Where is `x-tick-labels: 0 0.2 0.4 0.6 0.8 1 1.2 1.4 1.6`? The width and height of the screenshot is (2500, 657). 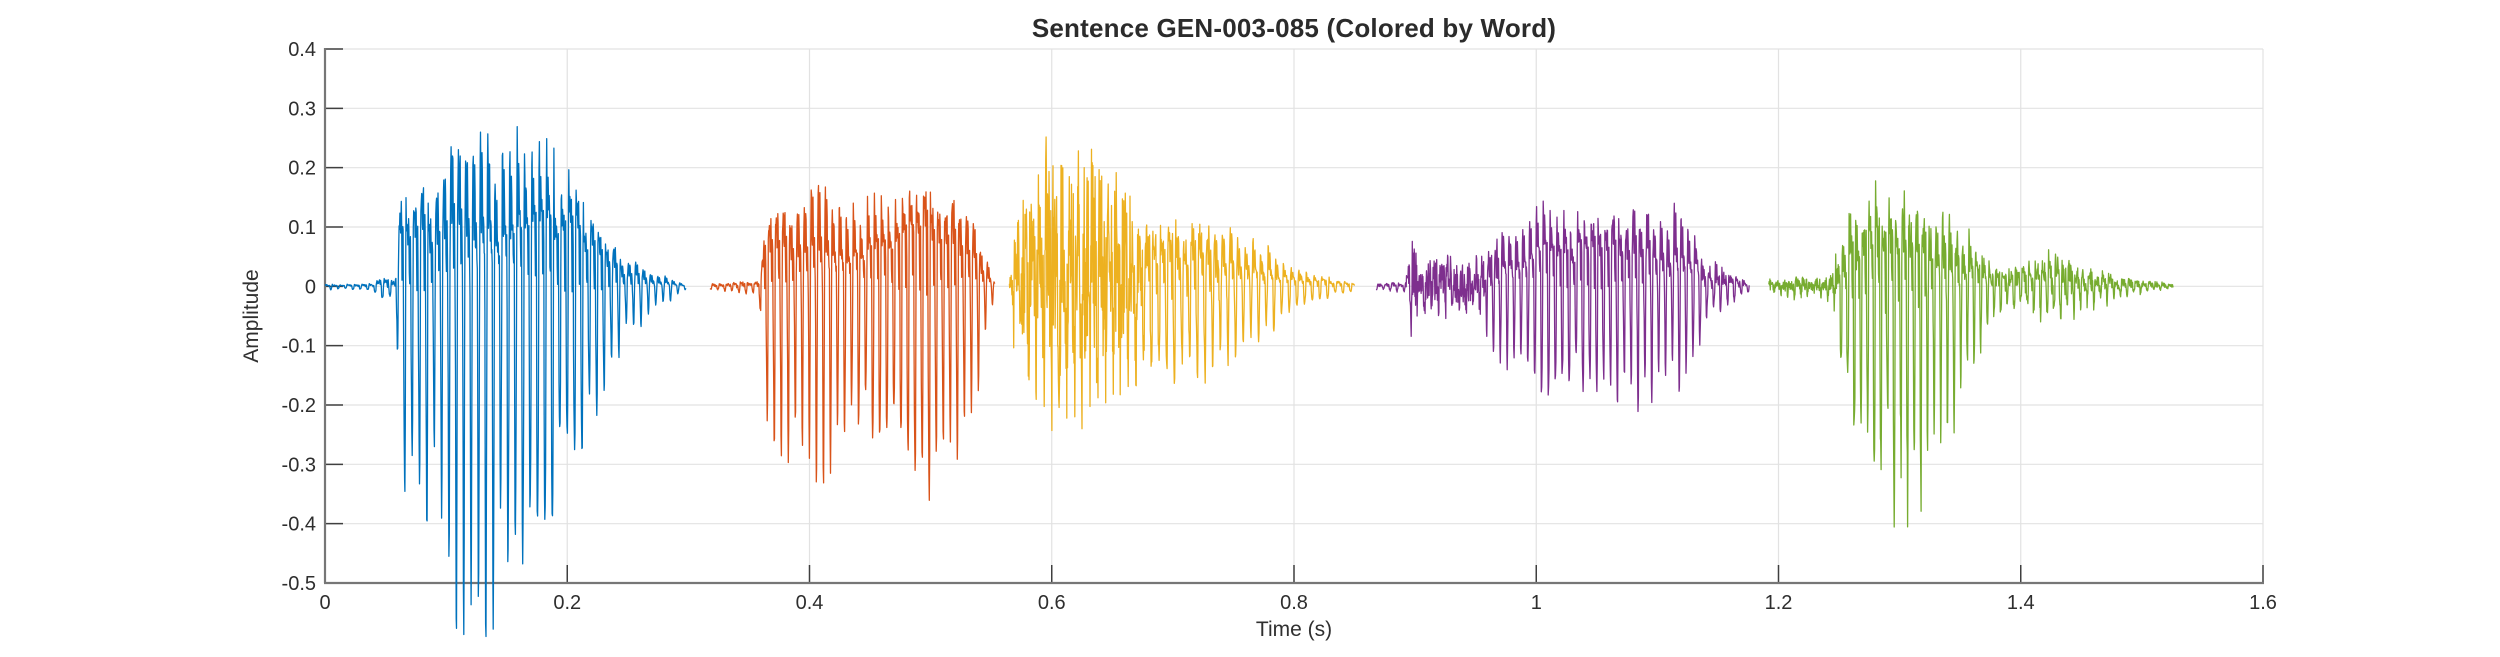
x-tick-labels: 0 0.2 0.4 0.6 0.8 1 1.2 1.4 1.6 is located at coordinates (1297, 603).